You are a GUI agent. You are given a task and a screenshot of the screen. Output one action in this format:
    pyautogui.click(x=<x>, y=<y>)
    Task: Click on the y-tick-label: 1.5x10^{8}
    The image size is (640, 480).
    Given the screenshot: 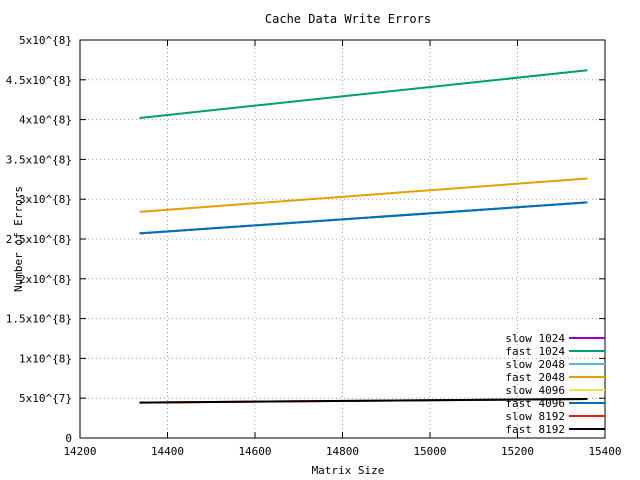 What is the action you would take?
    pyautogui.click(x=39, y=319)
    